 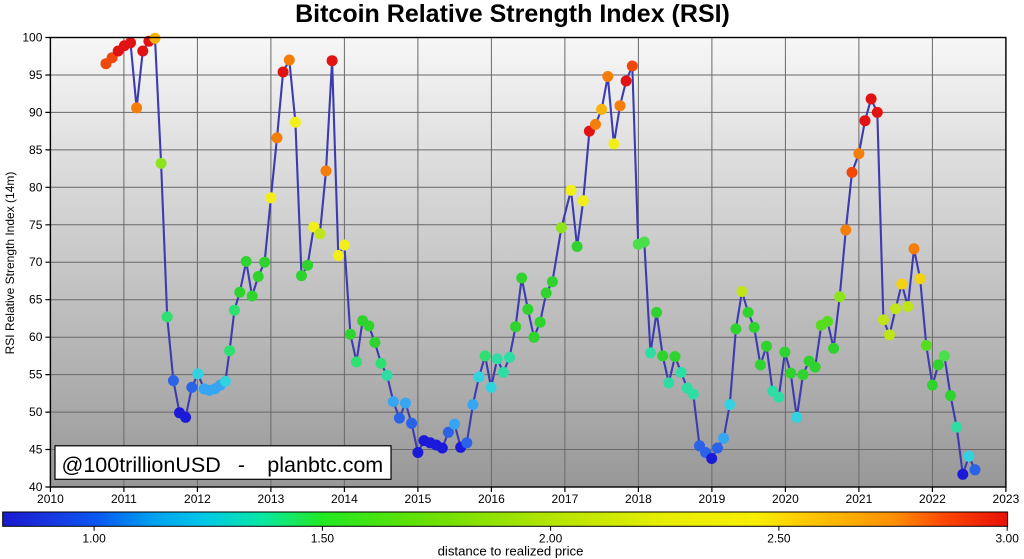 What do you see at coordinates (344, 499) in the screenshot?
I see `svg-text: 2014` at bounding box center [344, 499].